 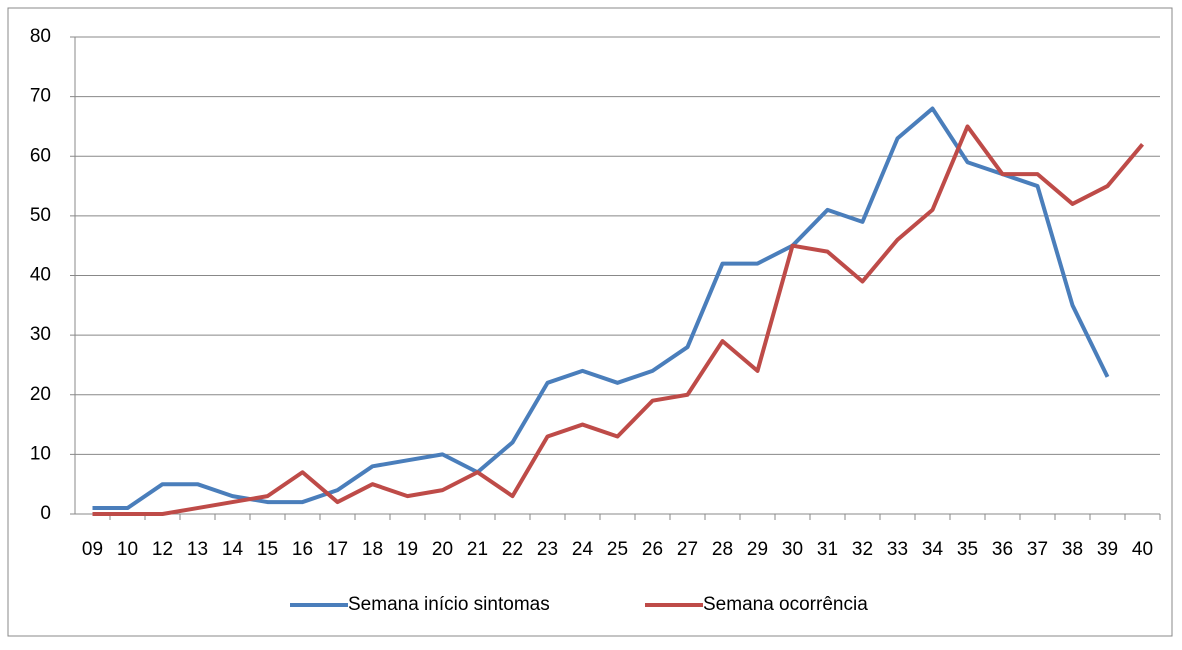 What do you see at coordinates (933, 549) in the screenshot?
I see `x-tick-label: 34` at bounding box center [933, 549].